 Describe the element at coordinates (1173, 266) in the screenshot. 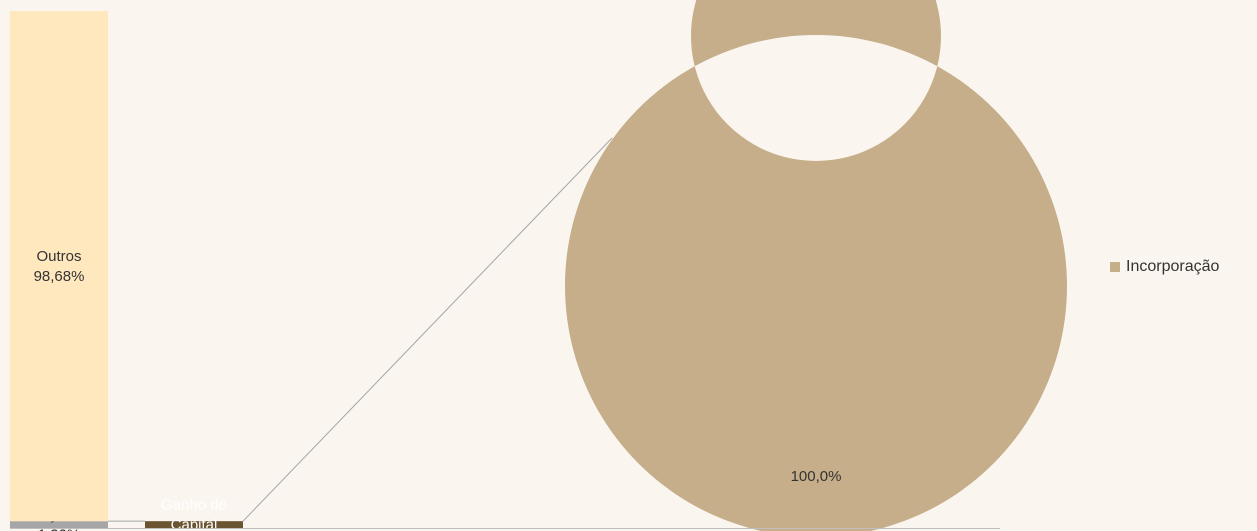

I see `legend-label-incorporacao: Incorporação` at that location.